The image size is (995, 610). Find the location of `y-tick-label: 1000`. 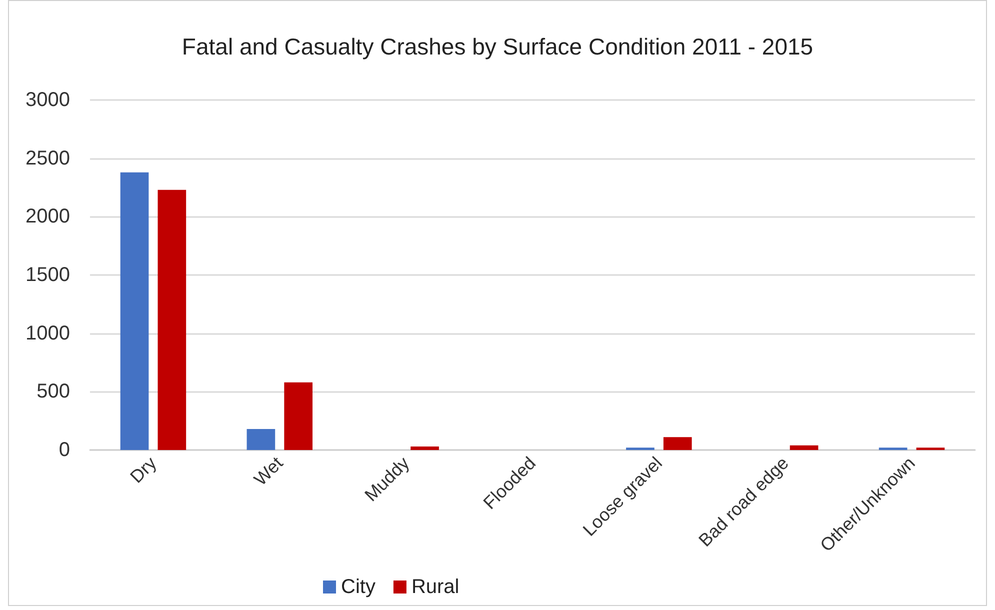

y-tick-label: 1000 is located at coordinates (48, 333).